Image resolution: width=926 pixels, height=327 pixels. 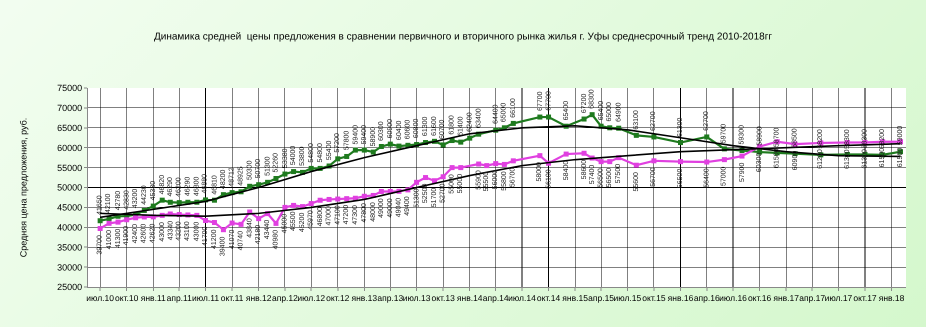 I want to click on x-tick-label: окт.14, so click(x=548, y=298).